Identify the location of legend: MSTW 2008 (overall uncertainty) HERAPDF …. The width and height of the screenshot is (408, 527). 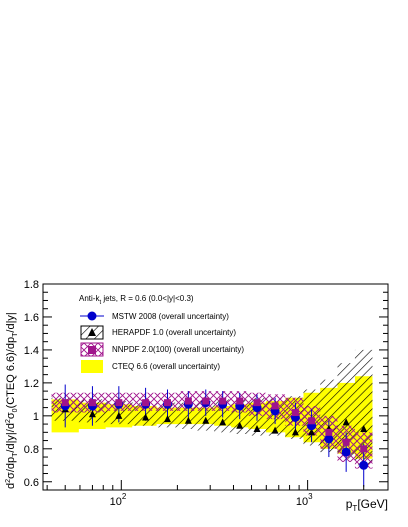
(162, 342).